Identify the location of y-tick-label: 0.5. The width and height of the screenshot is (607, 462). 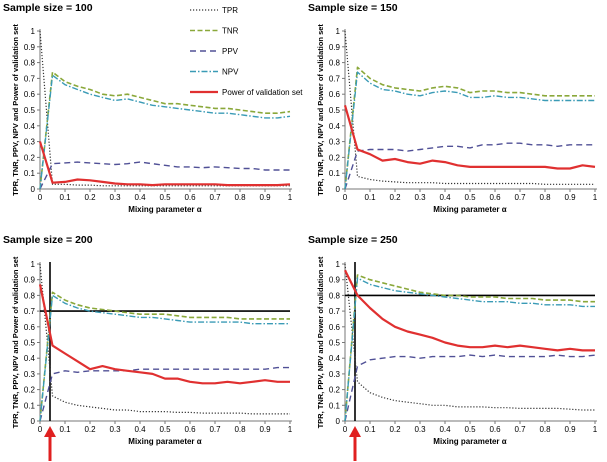
(30, 343).